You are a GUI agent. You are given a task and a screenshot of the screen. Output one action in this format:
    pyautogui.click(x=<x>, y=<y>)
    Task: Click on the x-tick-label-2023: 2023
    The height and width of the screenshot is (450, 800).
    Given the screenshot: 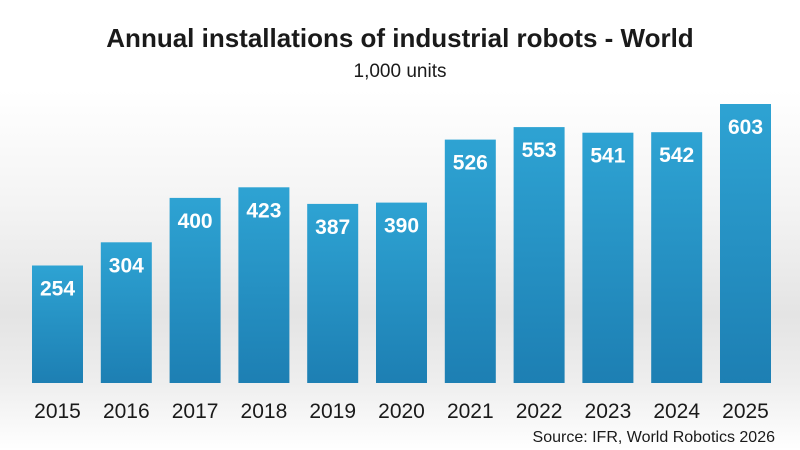 What is the action you would take?
    pyautogui.click(x=608, y=411)
    